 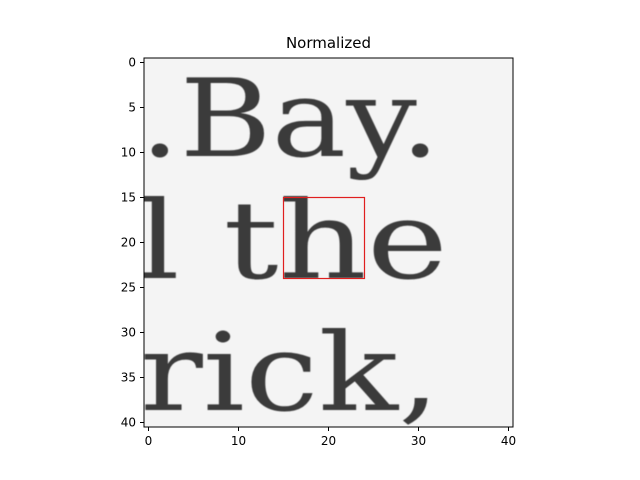 I want to click on x-tick-label: 30, so click(x=418, y=441).